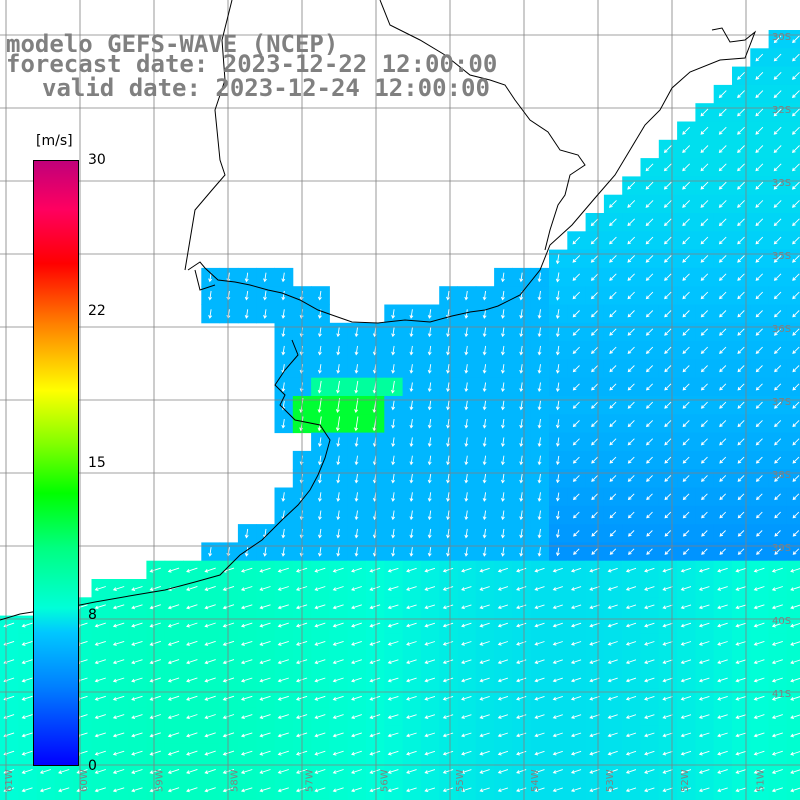 Image resolution: width=800 pixels, height=800 pixels. Describe the element at coordinates (92, 615) in the screenshot. I see `colorbar-tick-8: 8` at that location.